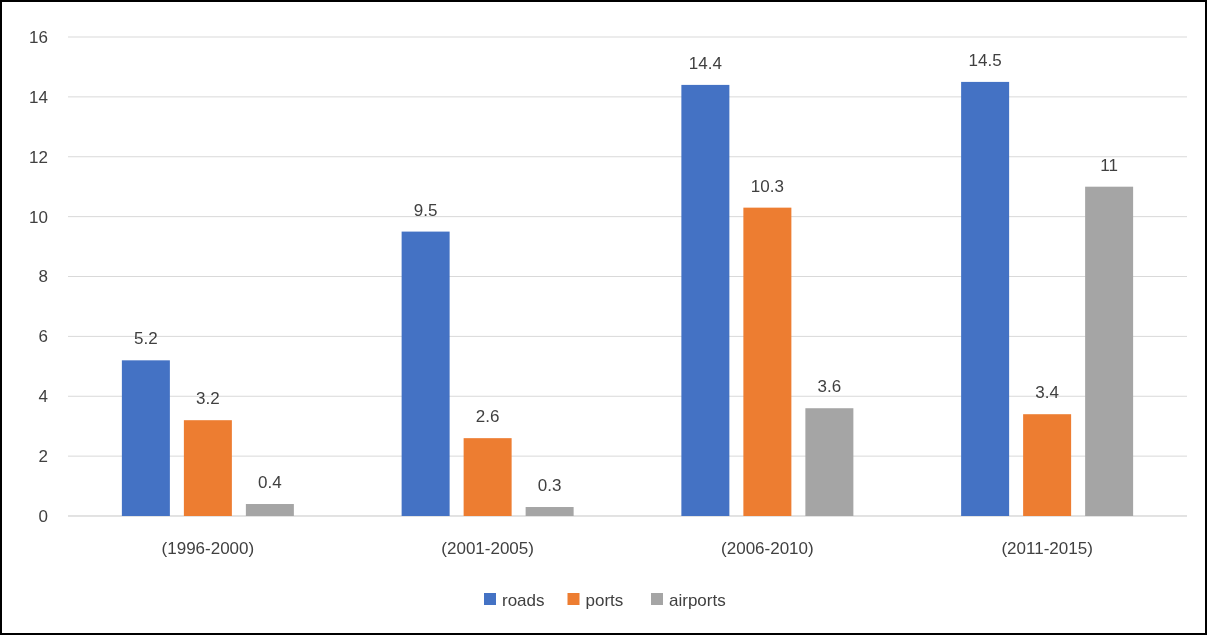 The width and height of the screenshot is (1207, 635). I want to click on data-label: 9.5, so click(425, 210).